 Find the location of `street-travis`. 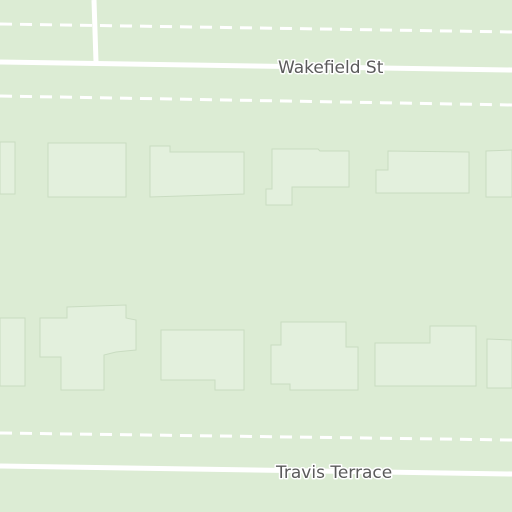

street-travis is located at coordinates (256, 470).